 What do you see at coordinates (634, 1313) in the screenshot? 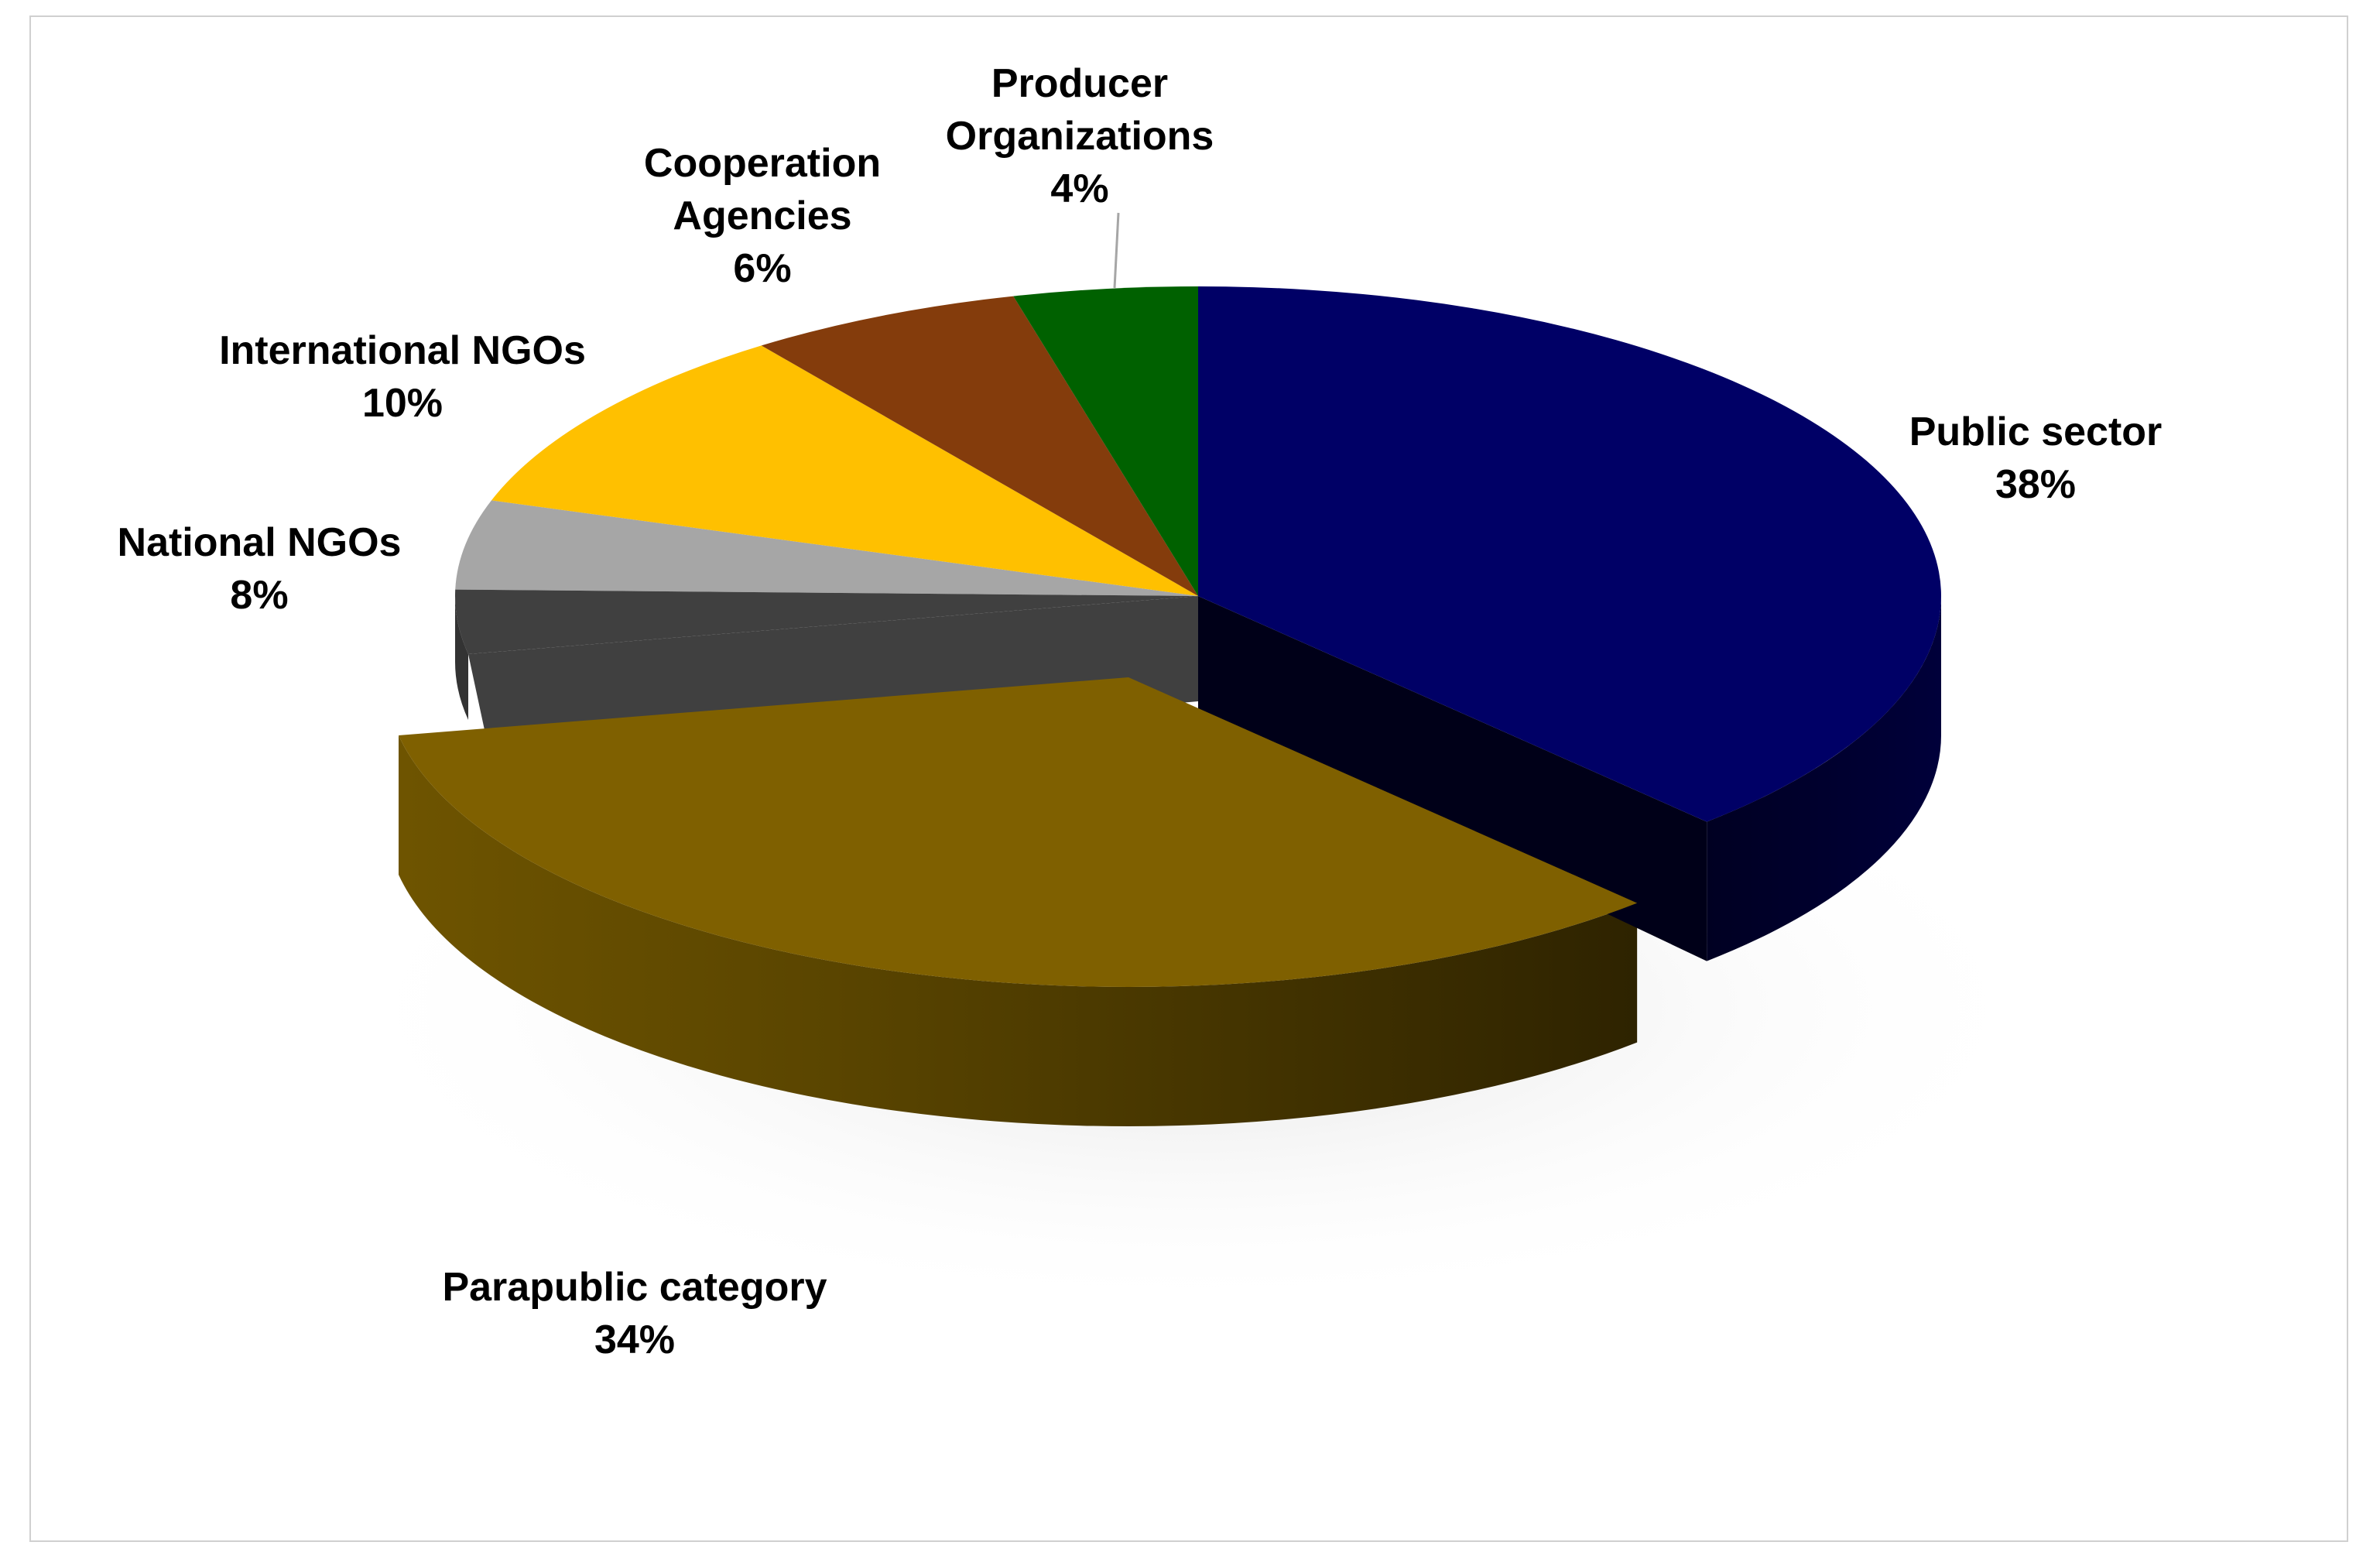
I see `slice-label-parapublic-category: Parapublic category 34%` at bounding box center [634, 1313].